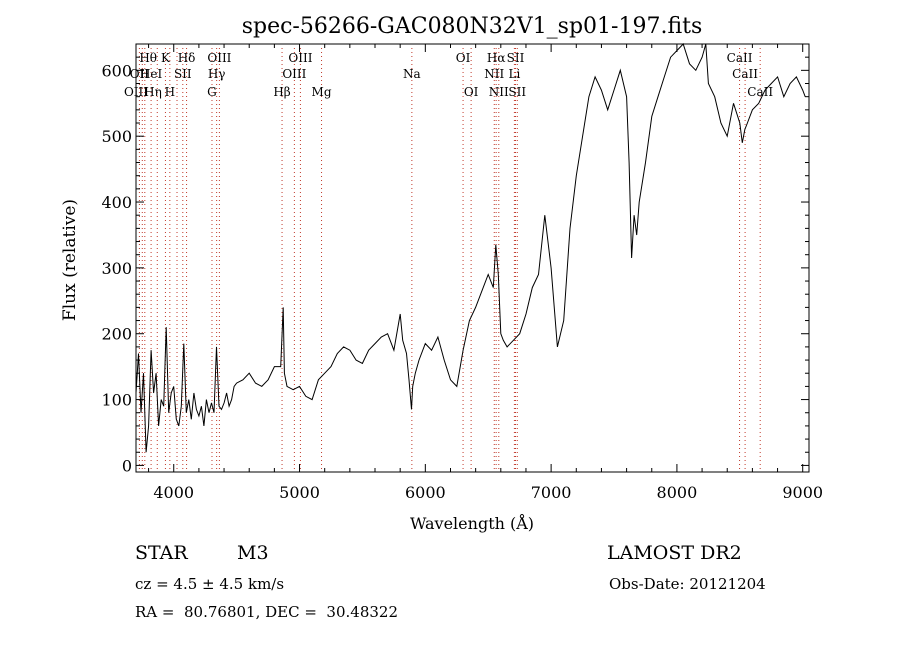 The height and width of the screenshot is (650, 900). What do you see at coordinates (674, 553) in the screenshot?
I see `survey-name: LAMOST DR2` at bounding box center [674, 553].